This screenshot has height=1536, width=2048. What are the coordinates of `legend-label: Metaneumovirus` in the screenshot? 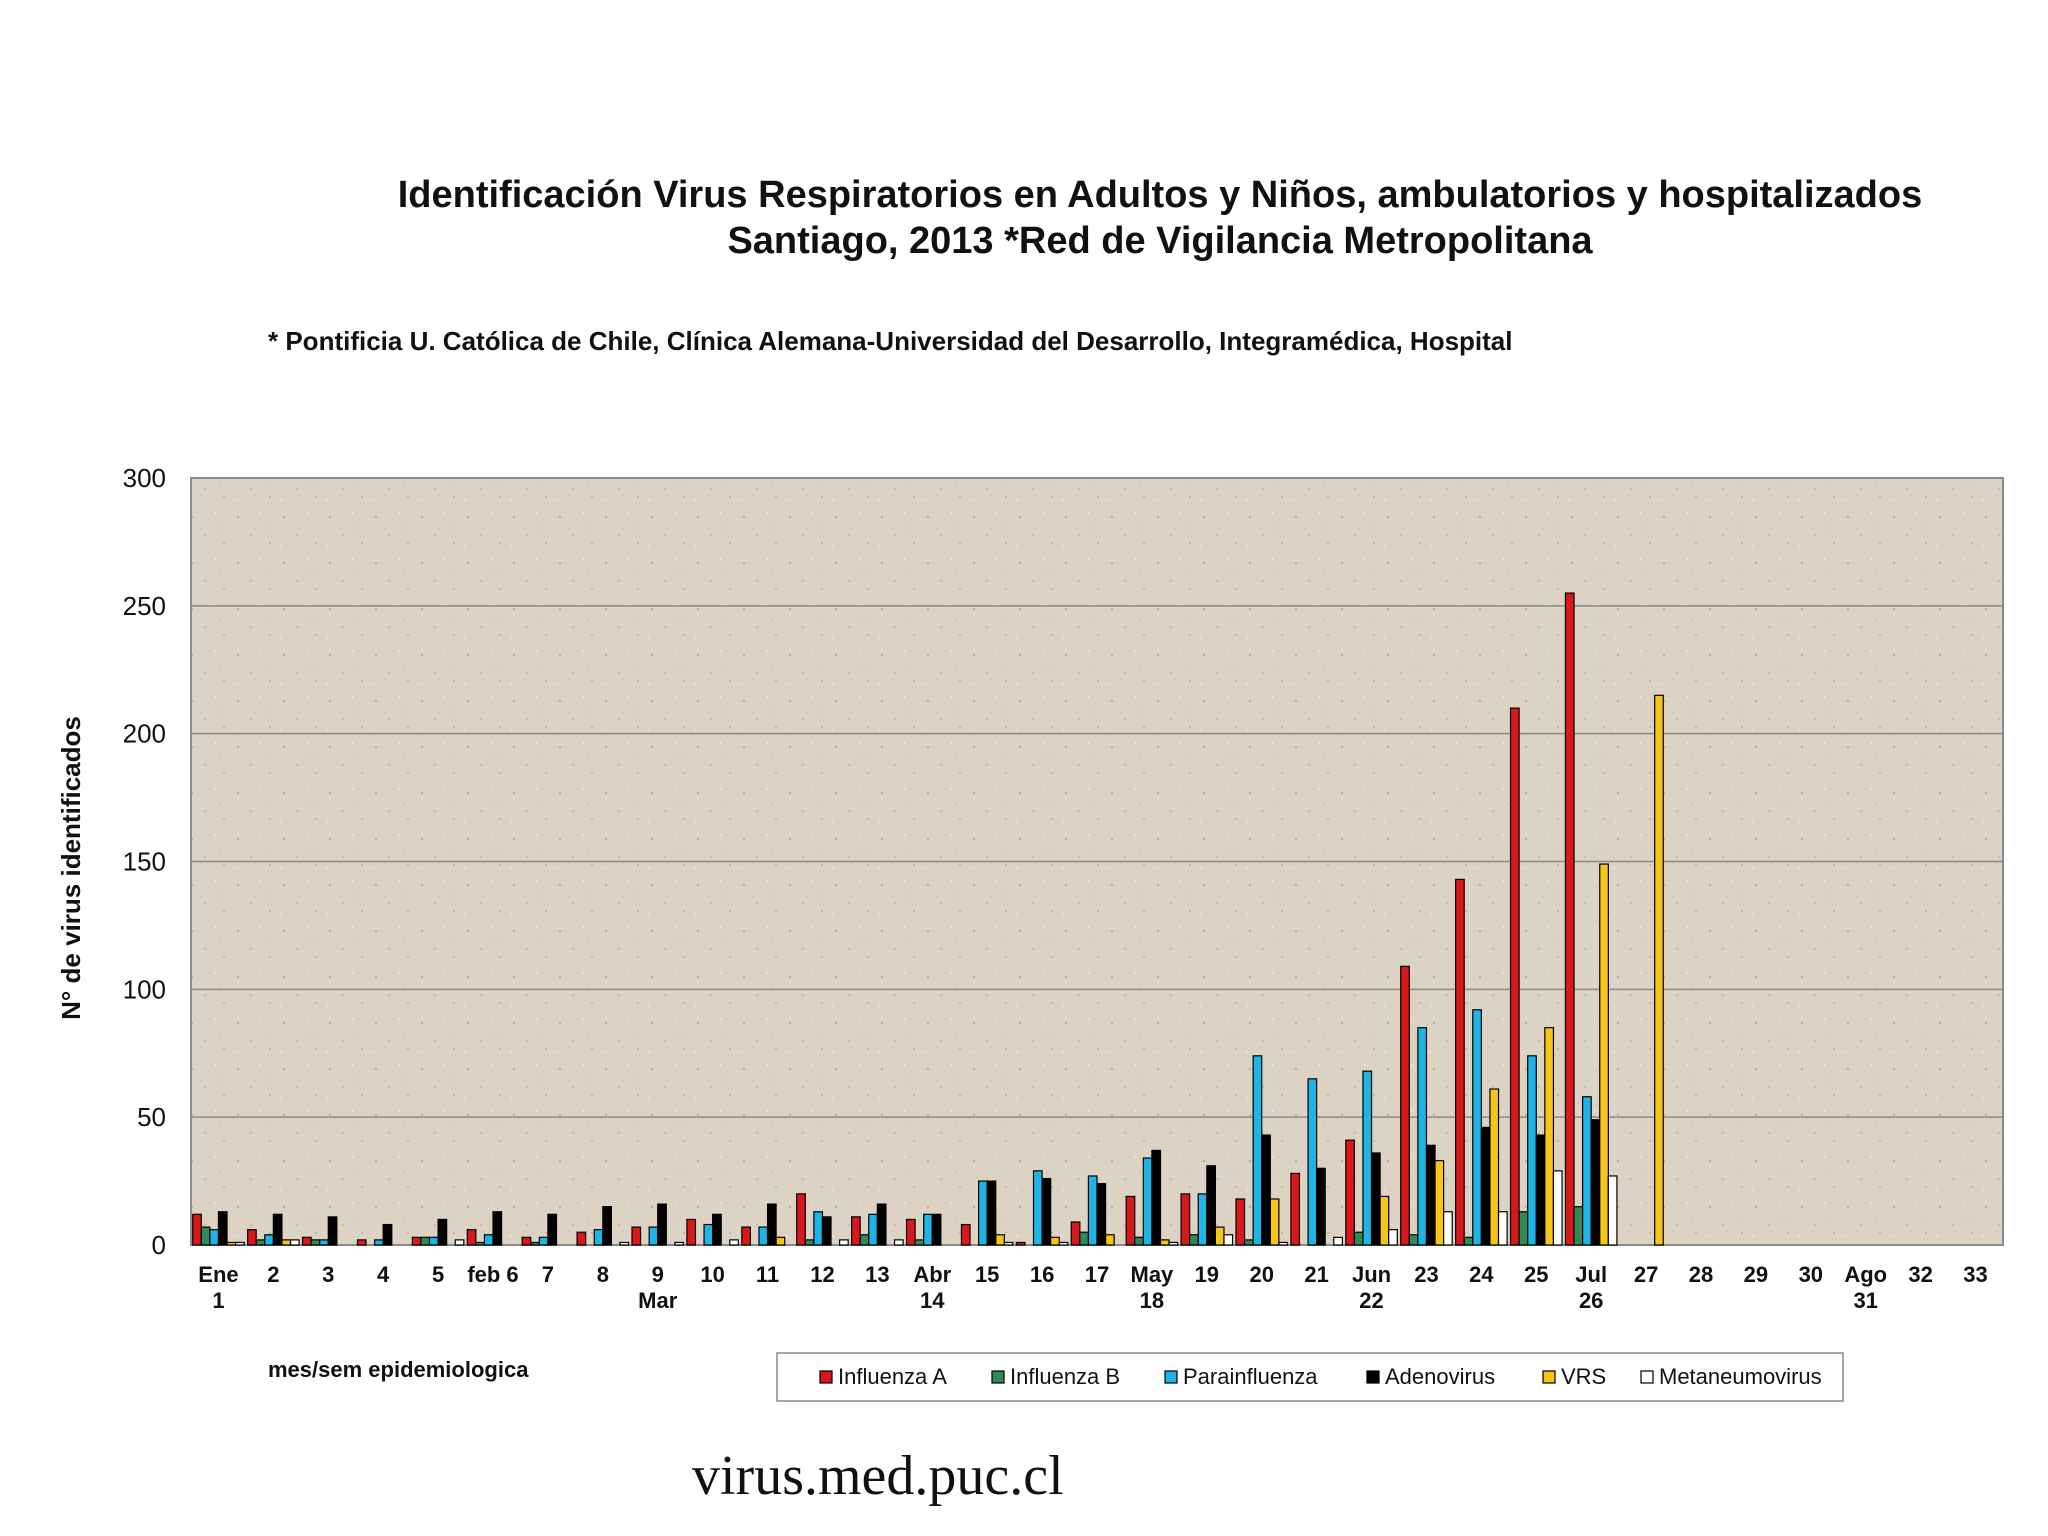 It's located at (1740, 1376).